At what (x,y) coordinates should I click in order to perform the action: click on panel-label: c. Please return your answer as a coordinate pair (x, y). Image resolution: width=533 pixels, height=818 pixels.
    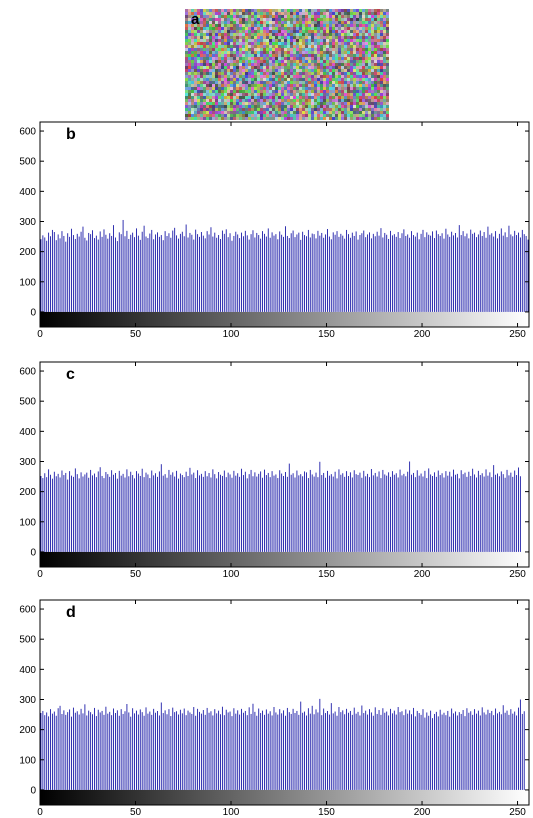
    Looking at the image, I should click on (70, 374).